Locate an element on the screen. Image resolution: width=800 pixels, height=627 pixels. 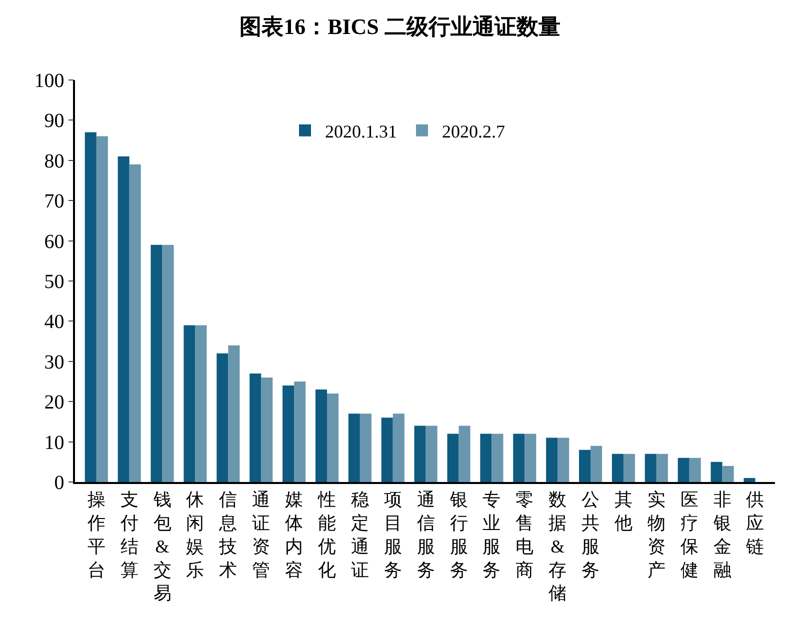
y-tick-label: 30 is located at coordinates (54, 362).